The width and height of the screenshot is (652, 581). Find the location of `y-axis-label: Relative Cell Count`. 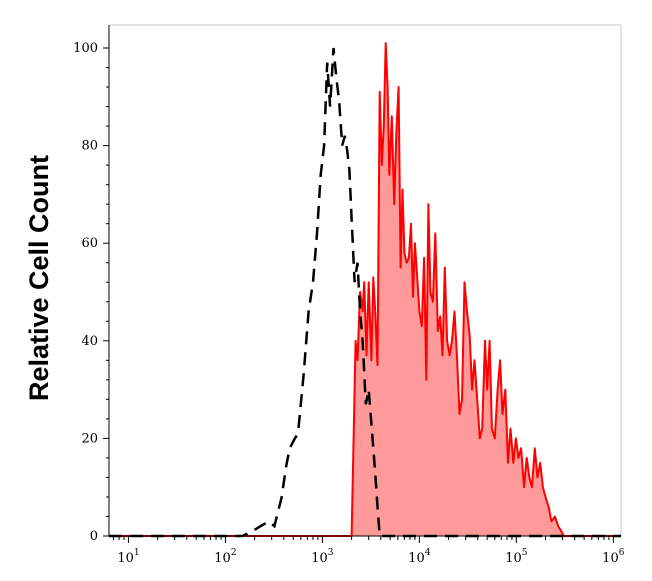

y-axis-label: Relative Cell Count is located at coordinates (39, 278).